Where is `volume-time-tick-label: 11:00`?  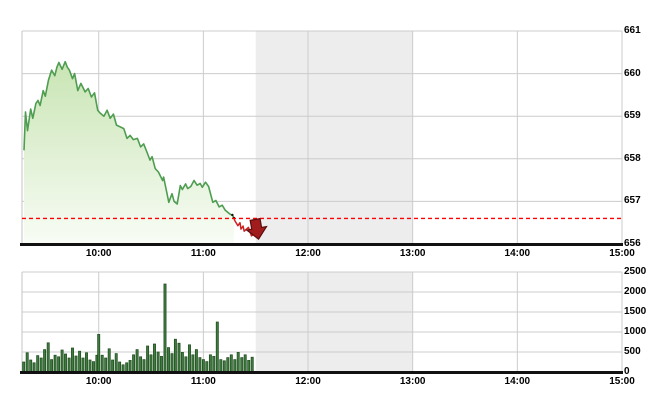
volume-time-tick-label: 11:00 is located at coordinates (203, 381).